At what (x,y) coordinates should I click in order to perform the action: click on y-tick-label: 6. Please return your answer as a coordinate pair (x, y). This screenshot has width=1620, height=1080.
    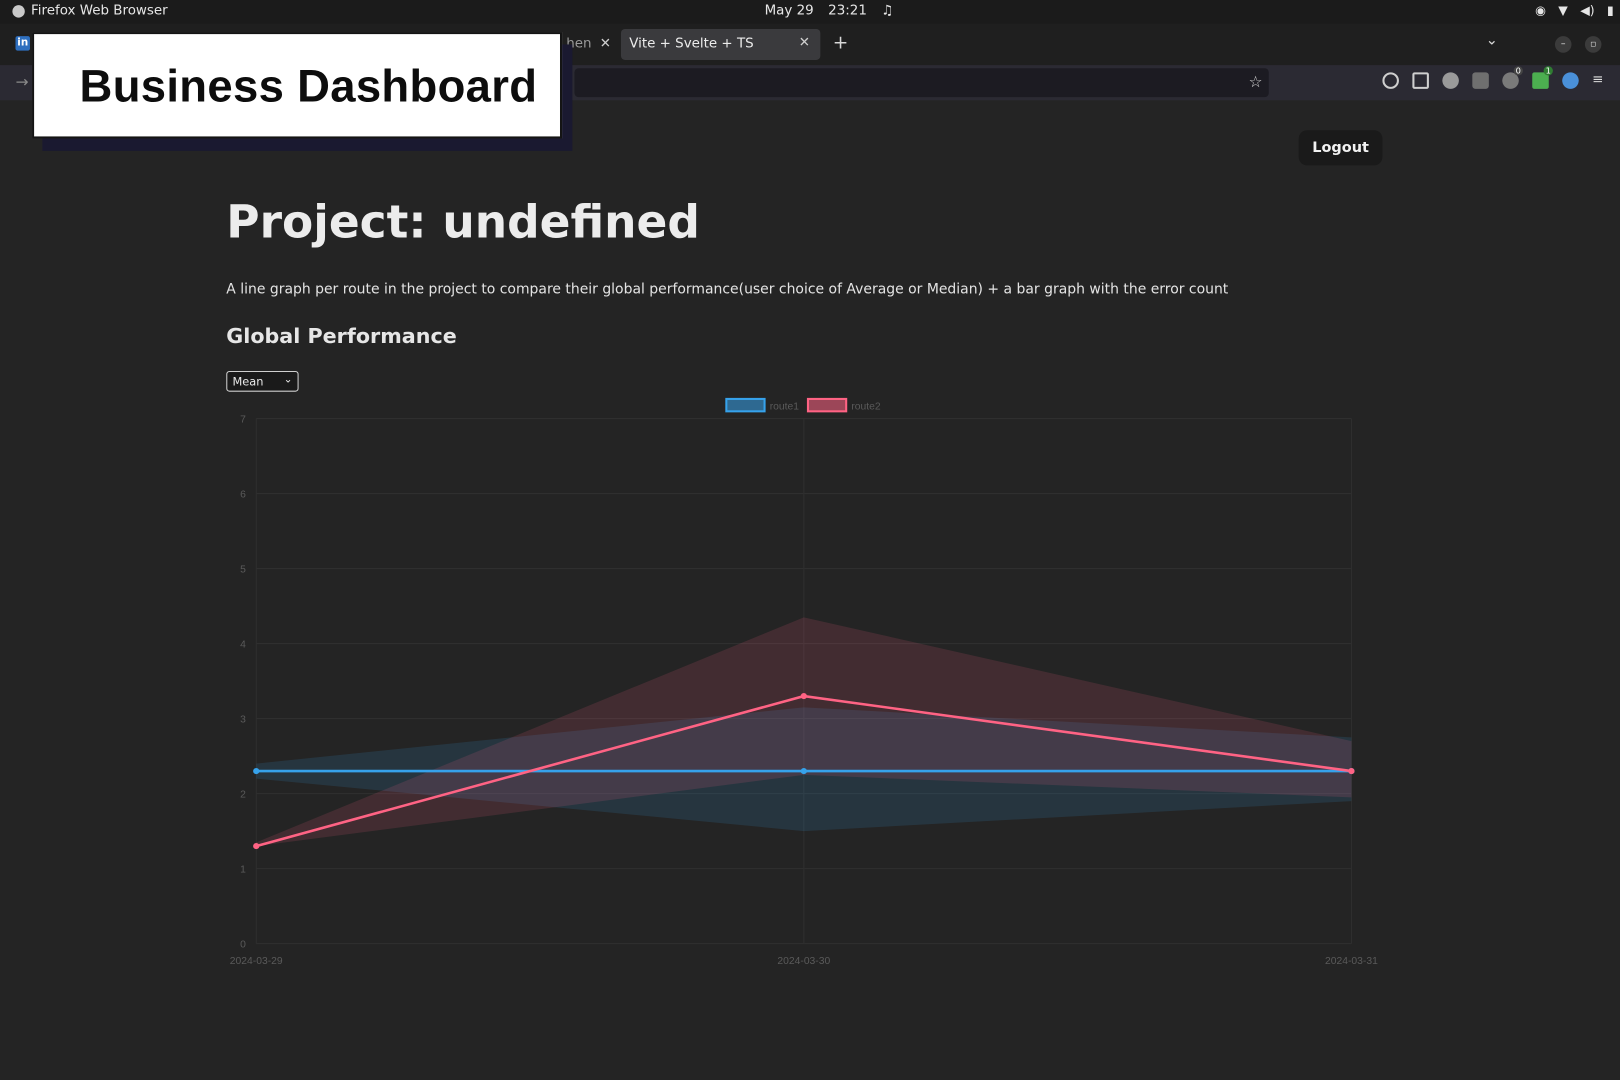
    Looking at the image, I should click on (243, 495).